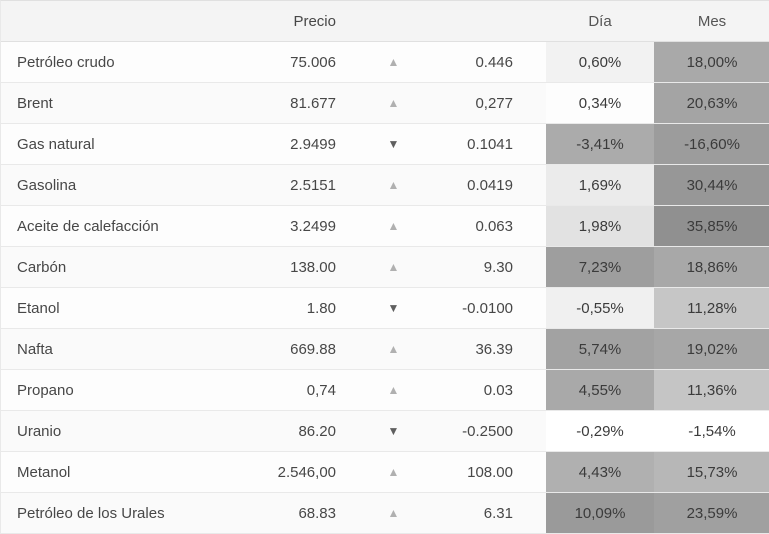 Image resolution: width=769 pixels, height=534 pixels. Describe the element at coordinates (498, 390) in the screenshot. I see `change-value: 0.03` at that location.